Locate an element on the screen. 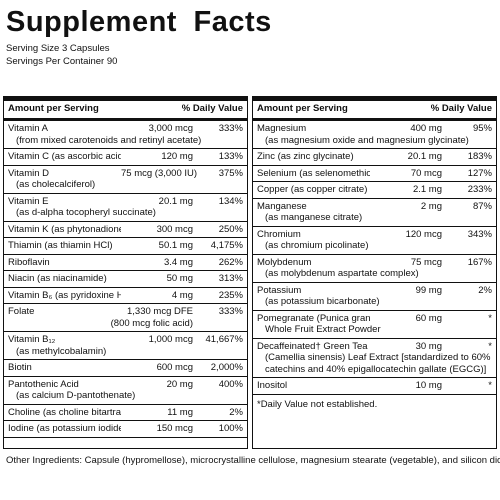 The image size is (500, 500). amount: 4 mg is located at coordinates (182, 295).